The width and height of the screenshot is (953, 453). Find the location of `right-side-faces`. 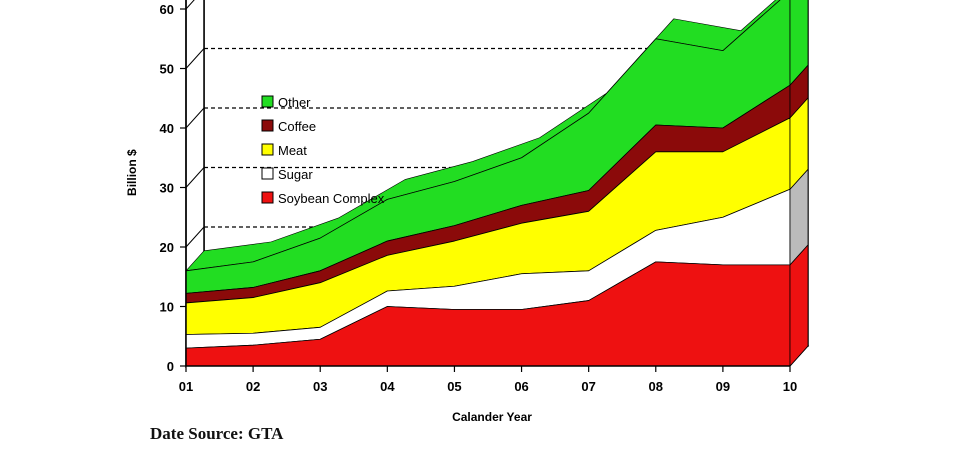

right-side-faces is located at coordinates (799, 184).